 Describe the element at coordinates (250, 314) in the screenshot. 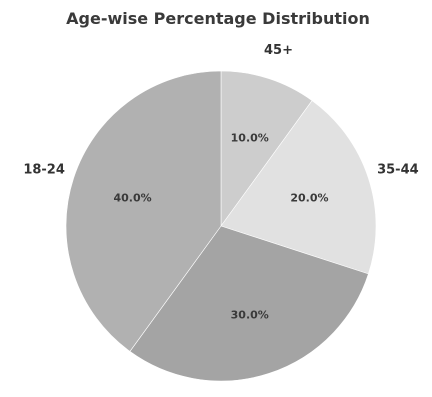

I see `pie-value-label-2: 30.0%` at that location.